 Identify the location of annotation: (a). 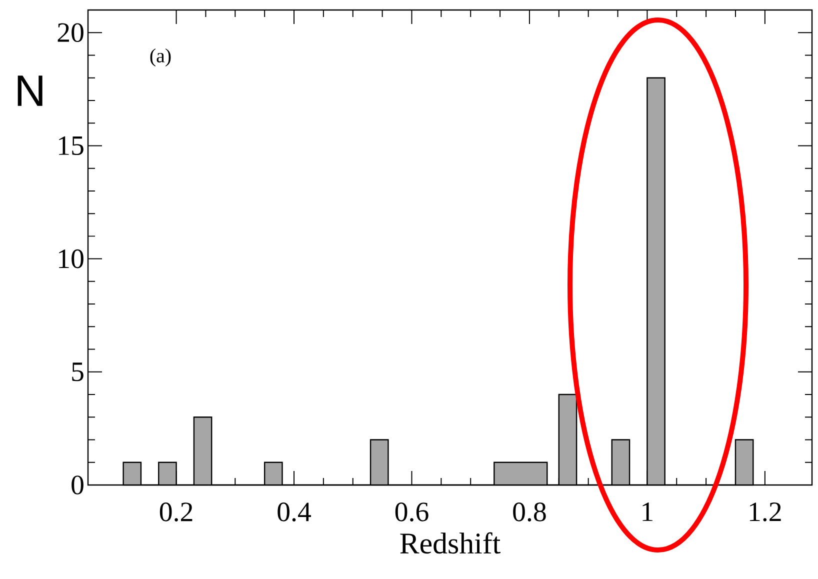
(160, 57).